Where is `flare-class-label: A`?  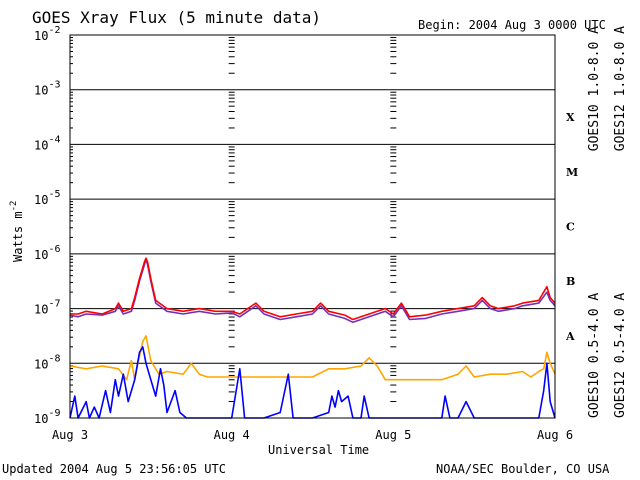 flare-class-label: A is located at coordinates (570, 336).